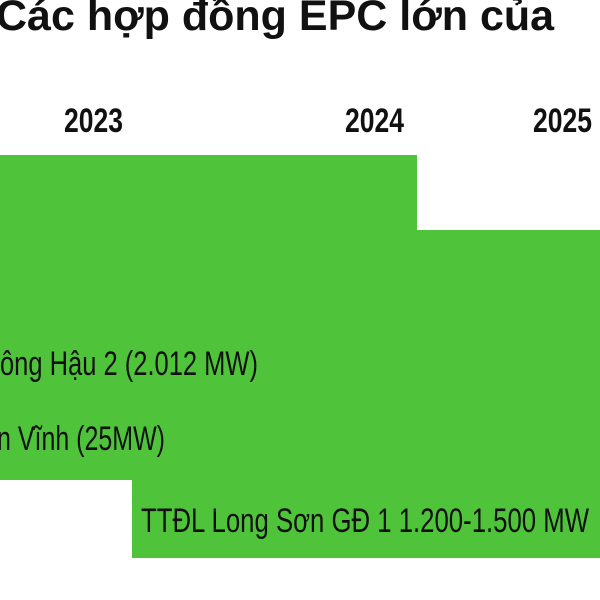 This screenshot has height=600, width=600. Describe the element at coordinates (374, 121) in the screenshot. I see `year-tick-2024: 2024` at that location.